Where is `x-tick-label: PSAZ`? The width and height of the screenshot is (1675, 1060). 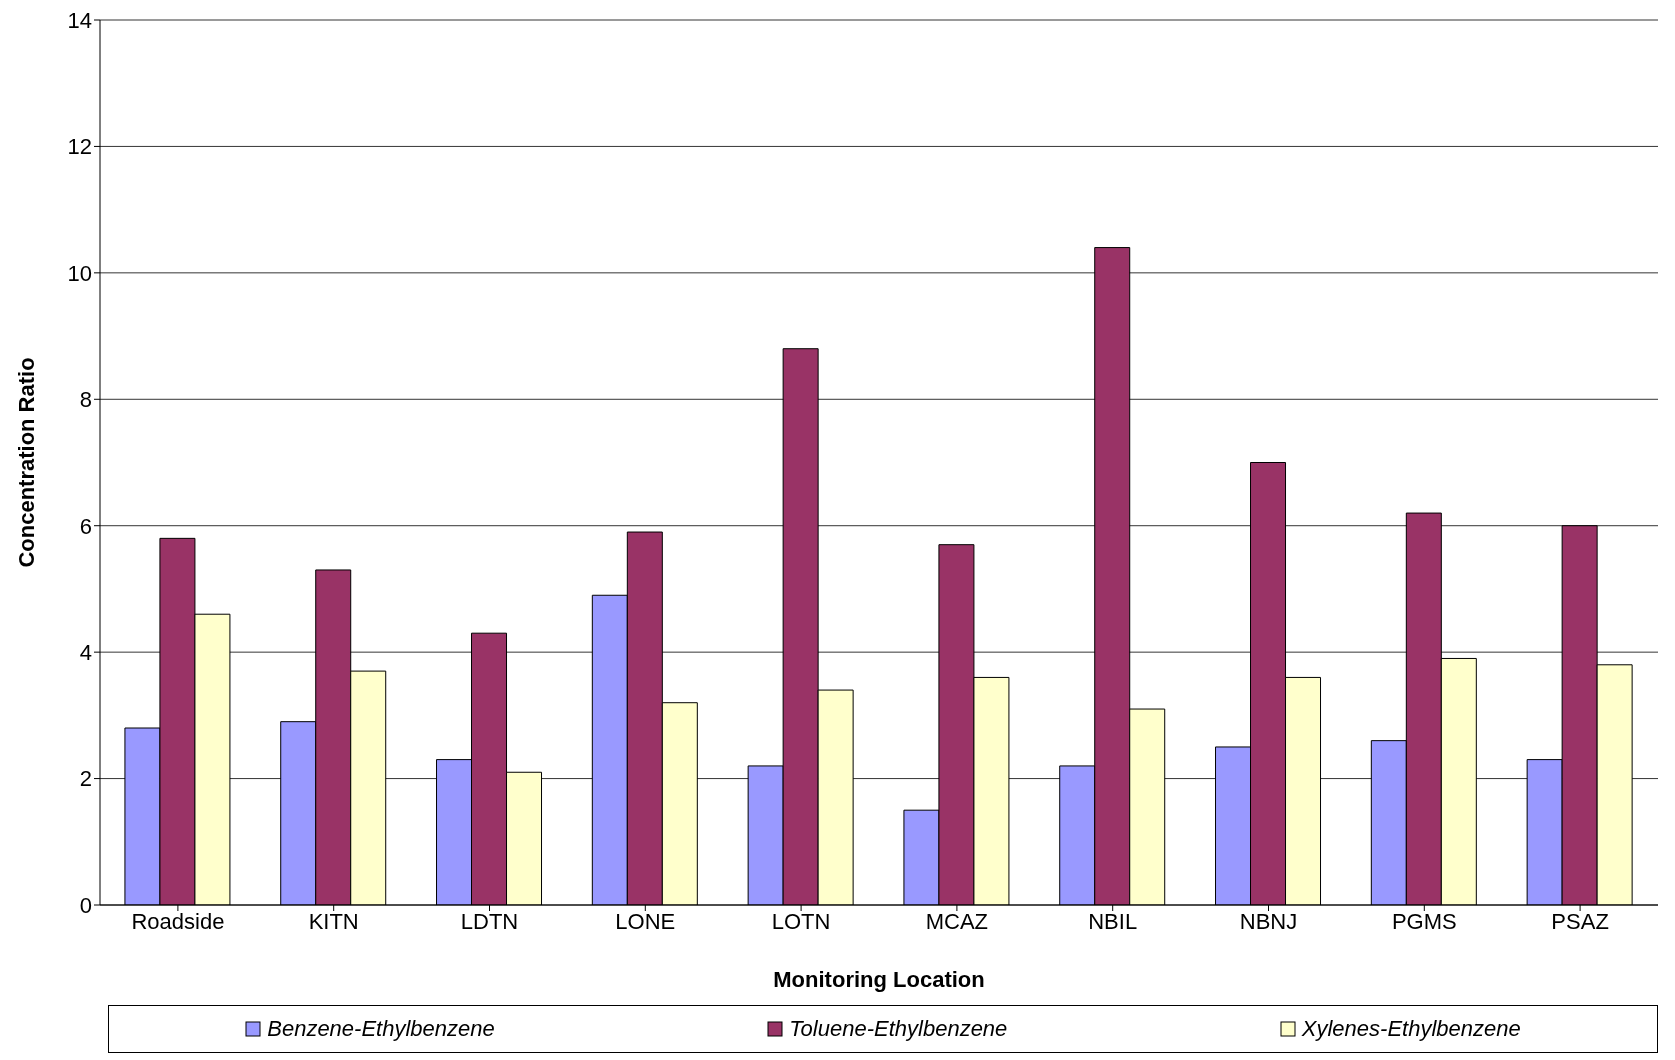
x-tick-label: PSAZ is located at coordinates (1580, 921).